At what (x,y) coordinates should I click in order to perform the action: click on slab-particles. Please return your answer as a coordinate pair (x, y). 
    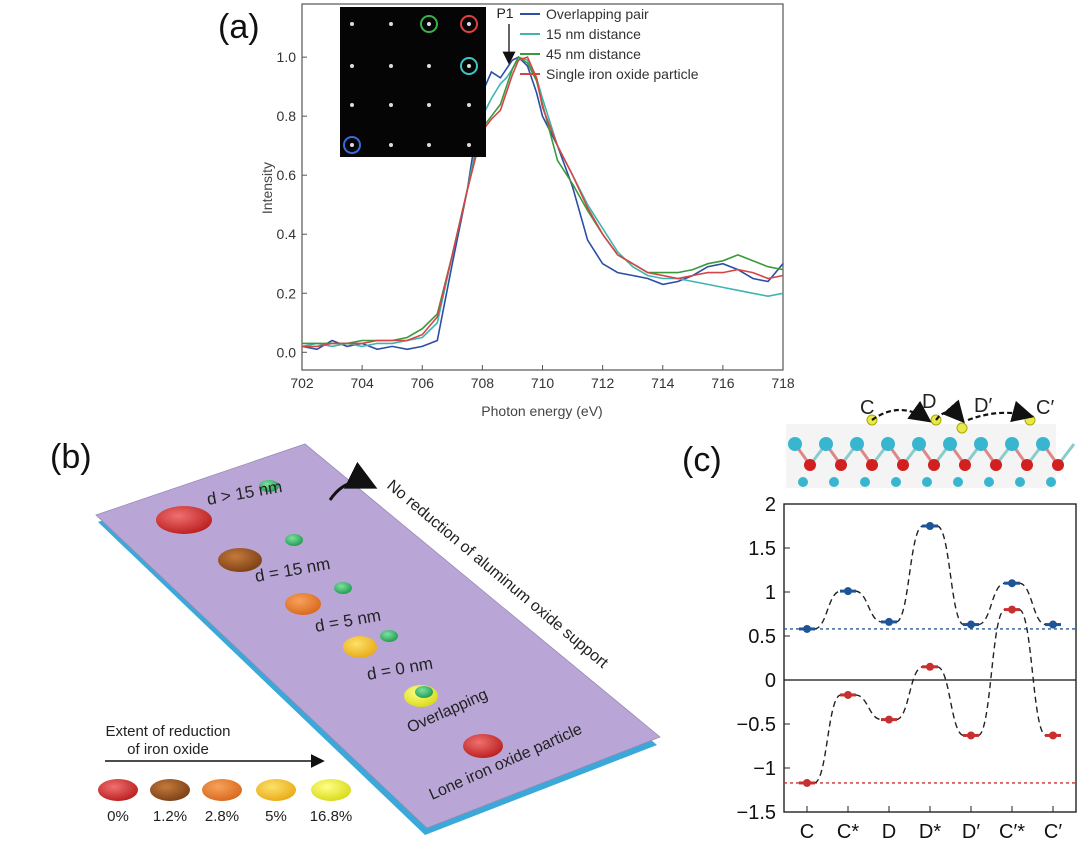
    Looking at the image, I should click on (329, 619).